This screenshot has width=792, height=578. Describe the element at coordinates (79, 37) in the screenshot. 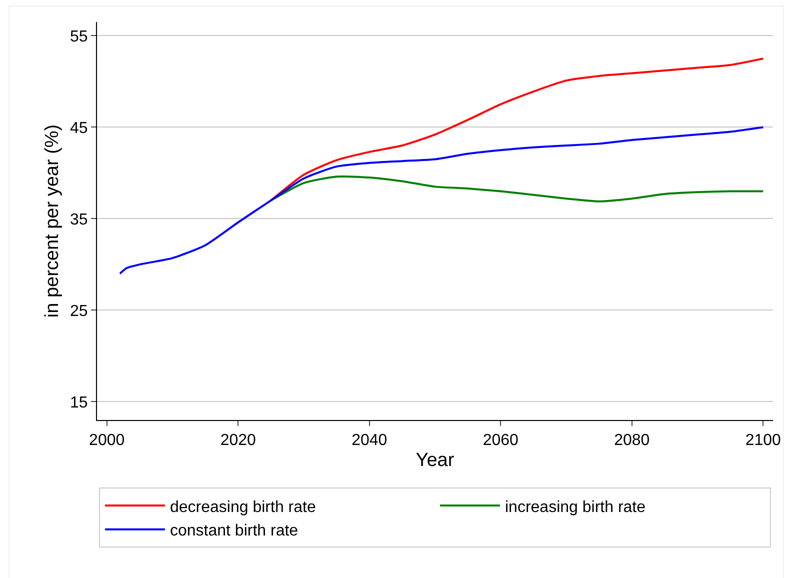

I see `y-tick-label: 55` at that location.